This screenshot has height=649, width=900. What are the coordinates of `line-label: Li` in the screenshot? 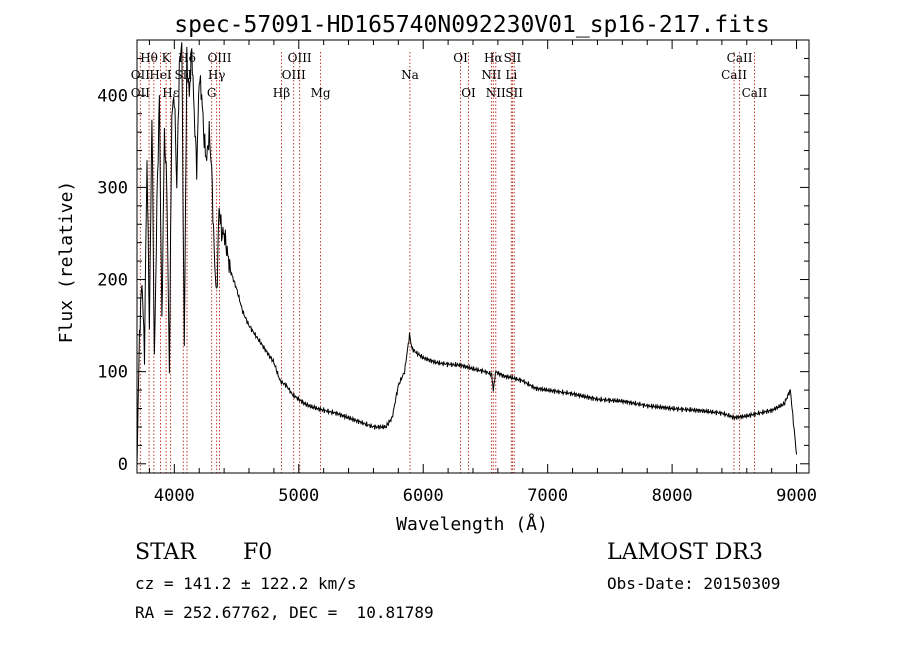 It's located at (511, 75).